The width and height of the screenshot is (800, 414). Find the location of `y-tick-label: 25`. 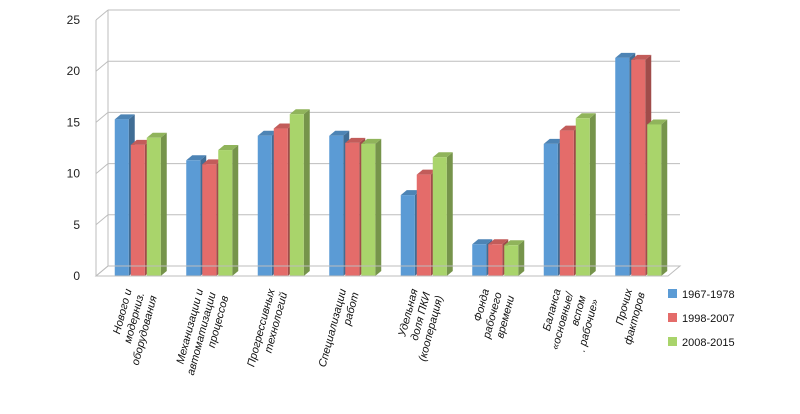

y-tick-label: 25 is located at coordinates (74, 20).